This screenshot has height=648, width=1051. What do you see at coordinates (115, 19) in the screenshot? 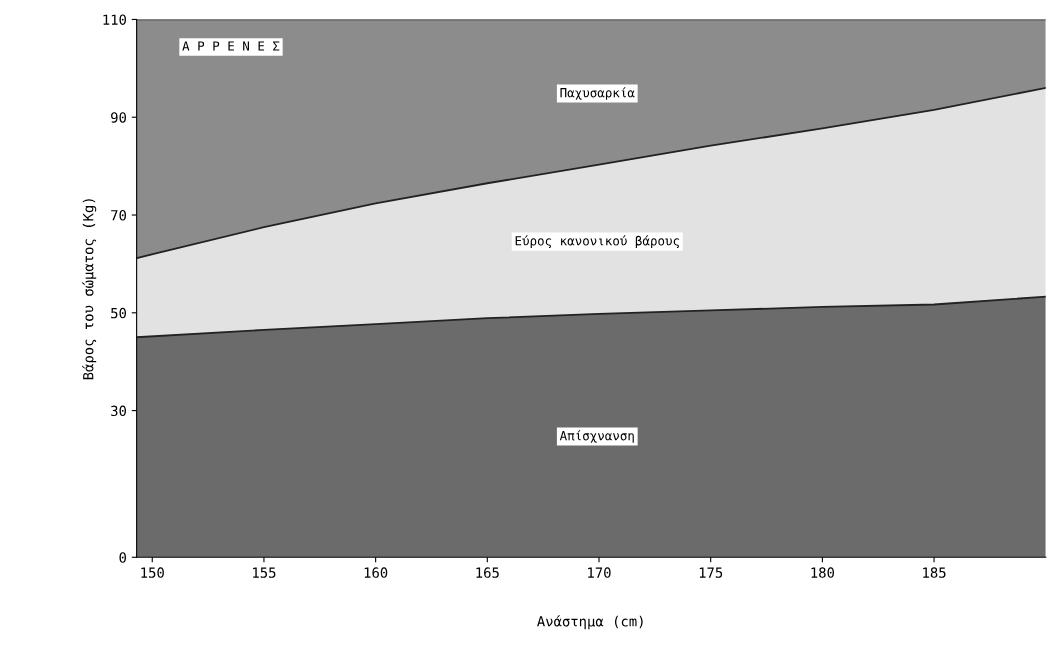
I see `y-tick-label: 110` at bounding box center [115, 19].